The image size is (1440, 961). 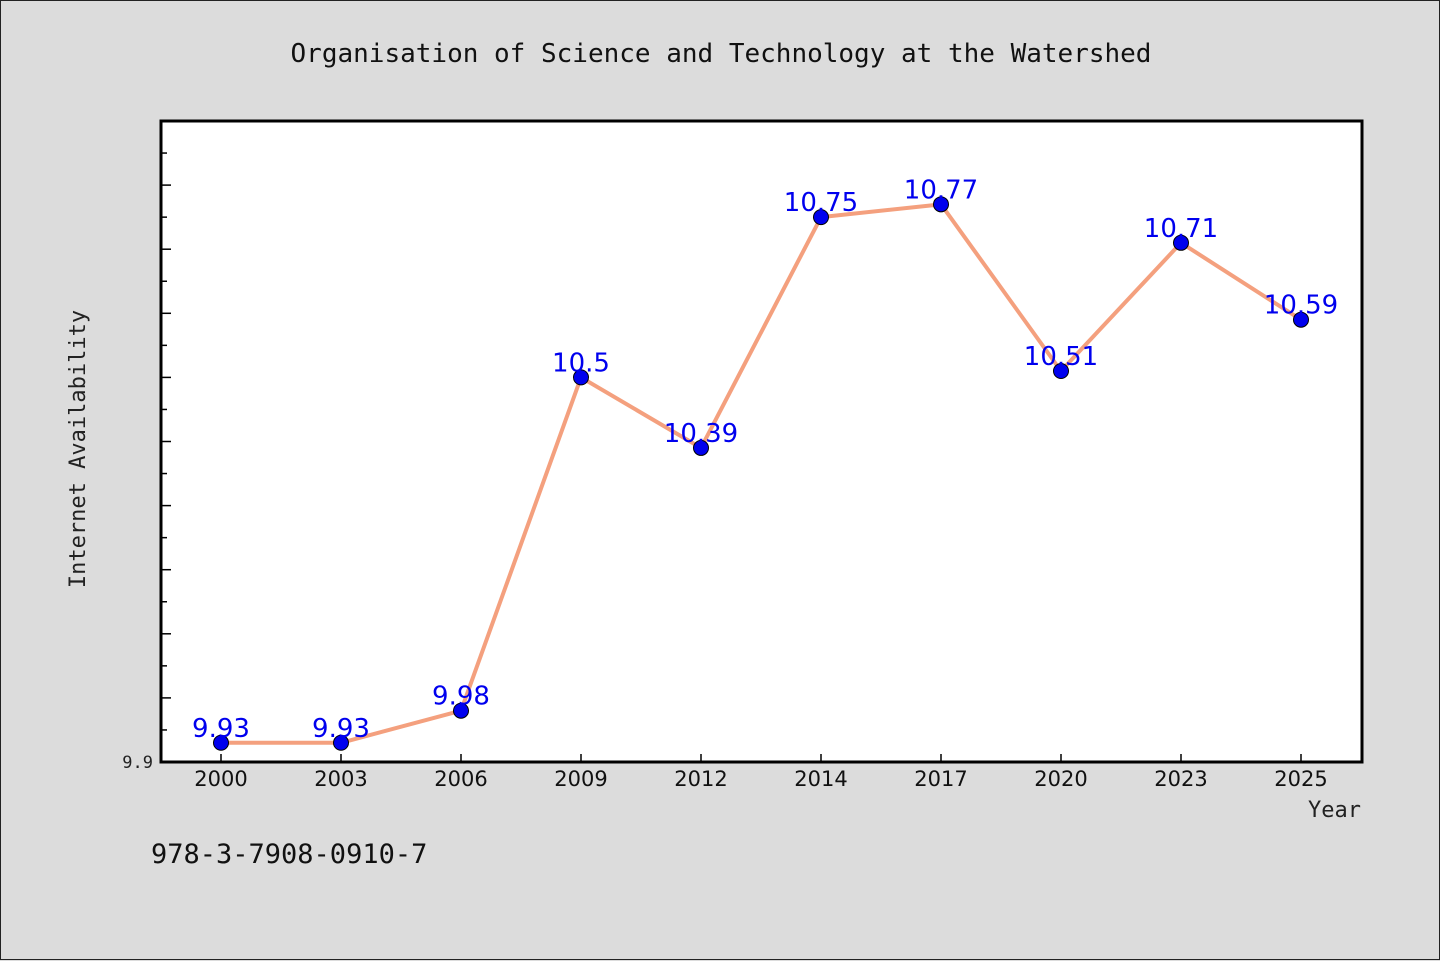 I want to click on data-label: 10.71, so click(x=1181, y=229).